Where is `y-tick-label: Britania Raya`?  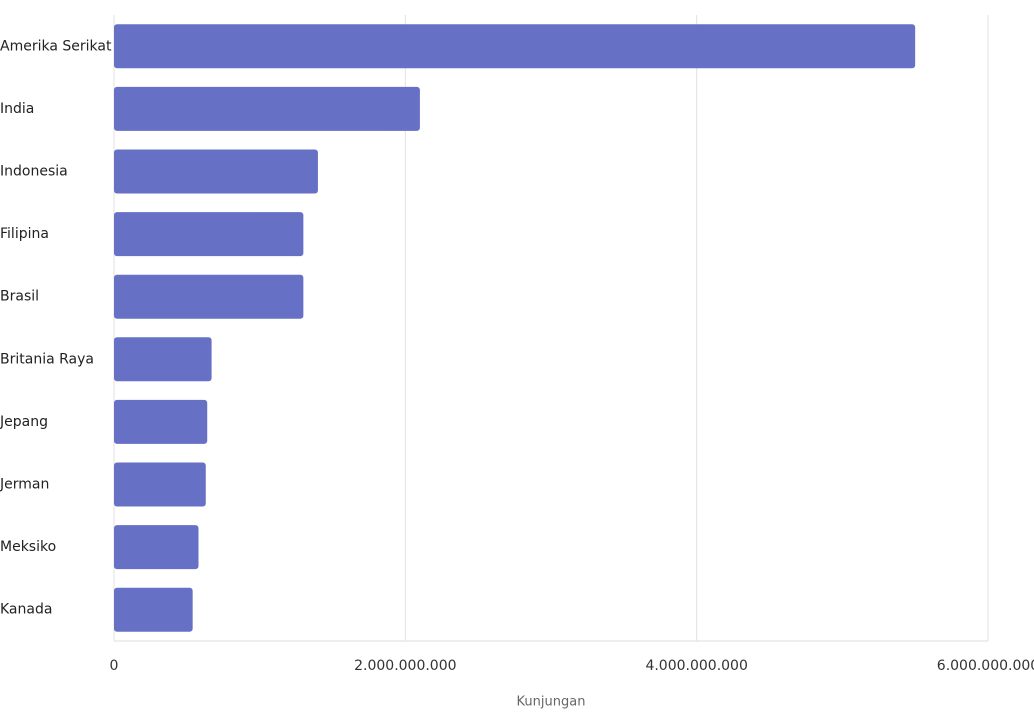
y-tick-label: Britania Raya is located at coordinates (47, 359).